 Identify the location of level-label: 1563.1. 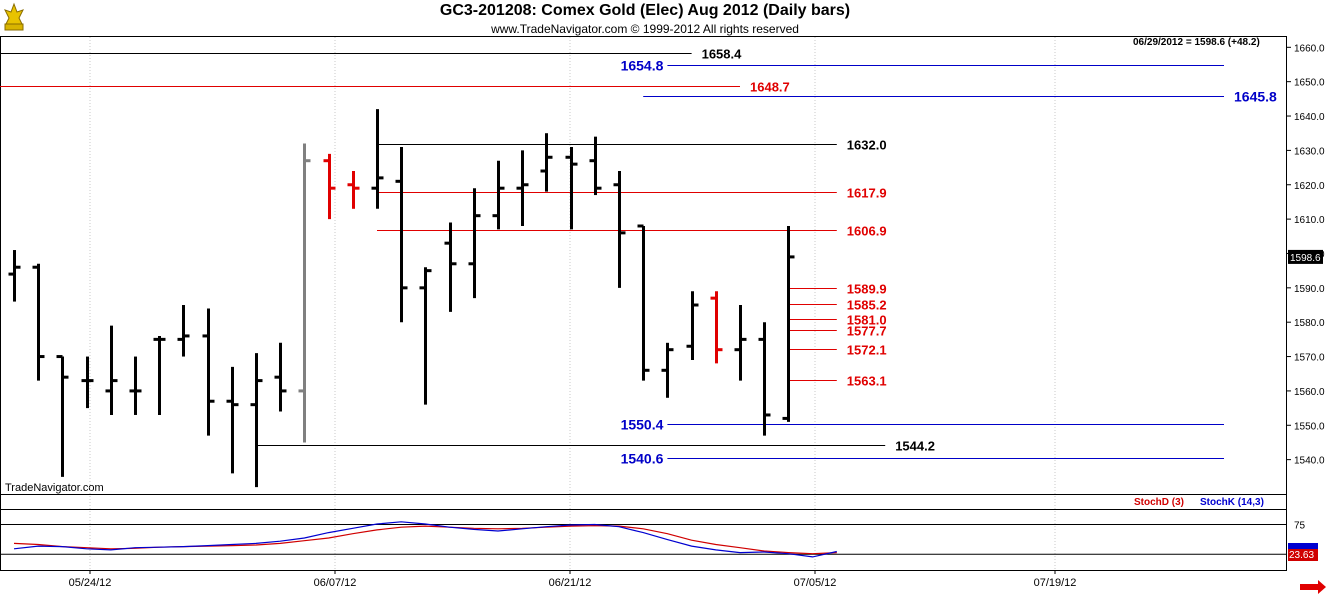
(867, 381).